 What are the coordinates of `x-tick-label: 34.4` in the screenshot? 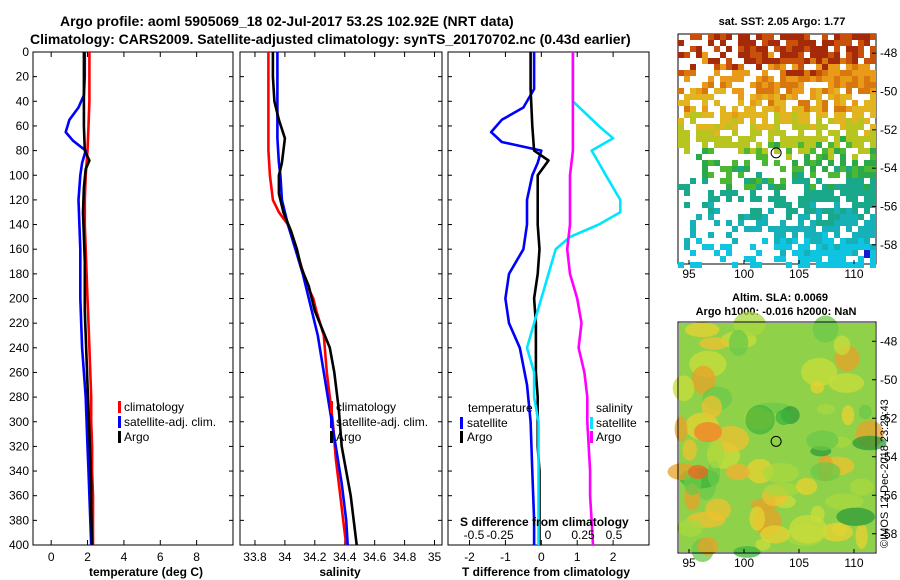 It's located at (345, 557).